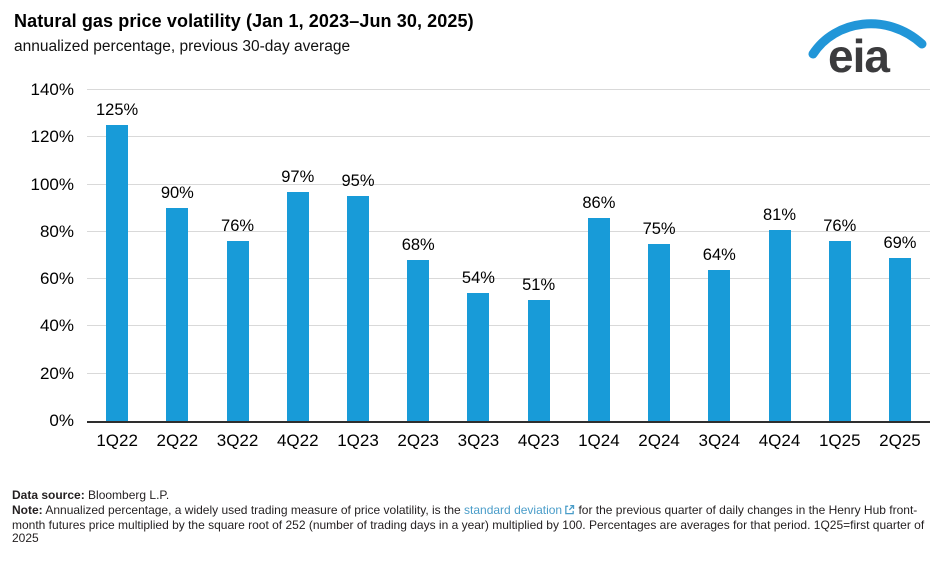 The height and width of the screenshot is (567, 937). Describe the element at coordinates (900, 440) in the screenshot. I see `x-axis-tick-label: 2Q25` at that location.